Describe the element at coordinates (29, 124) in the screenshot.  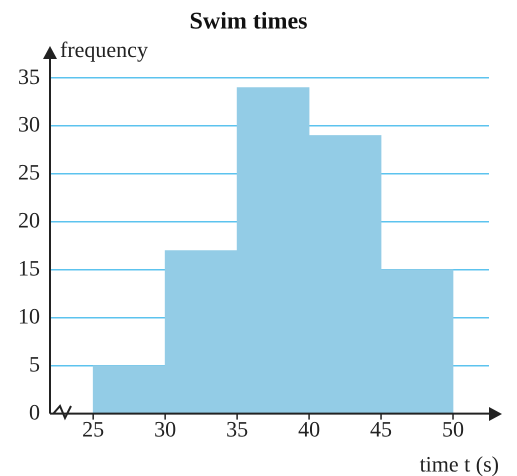
I see `y-tick-label: 30` at that location.